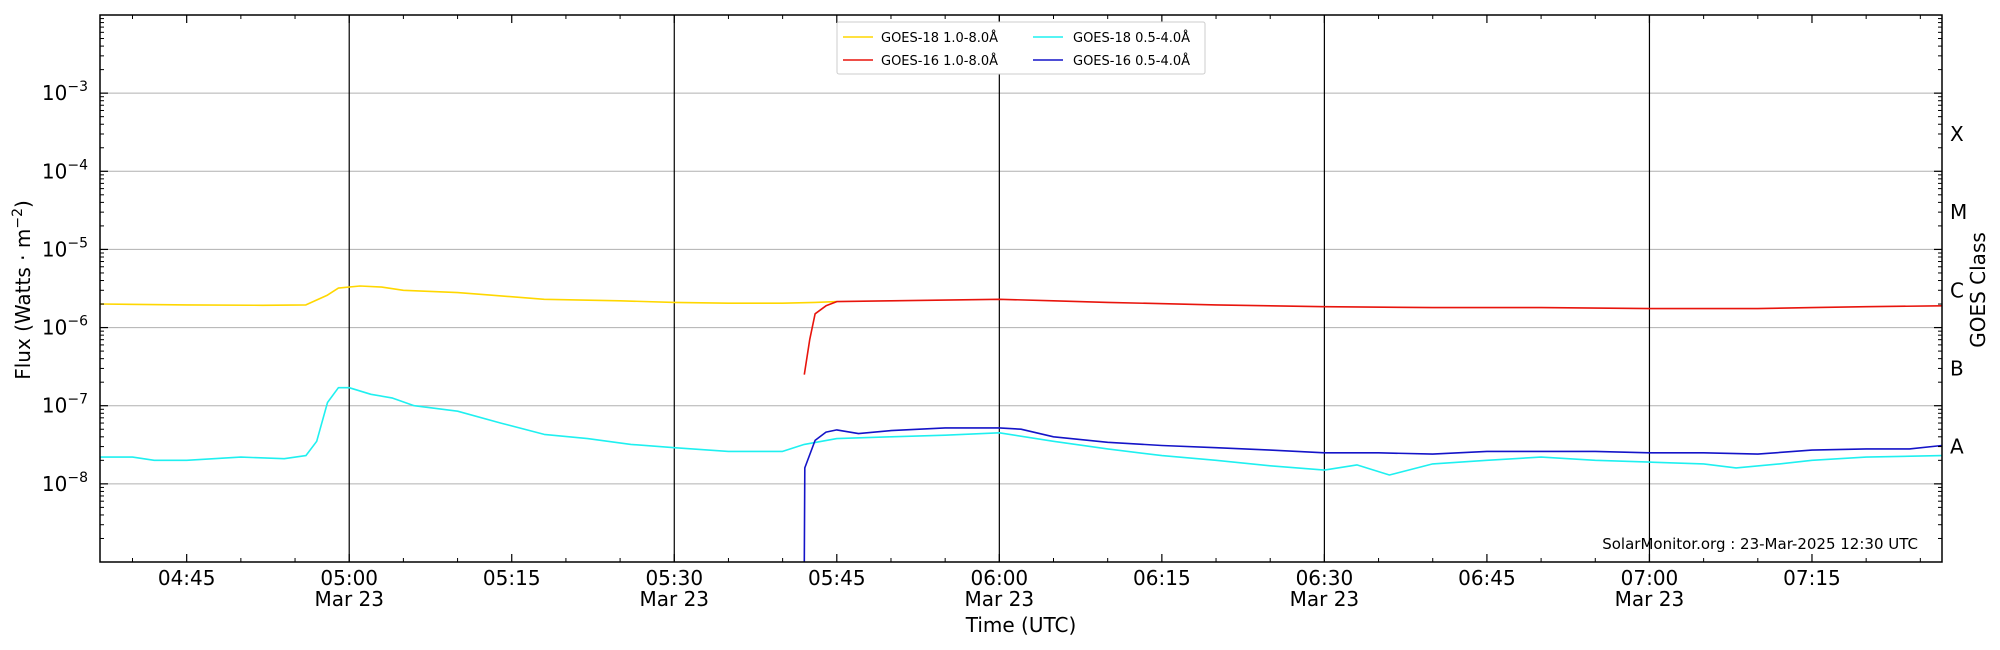  Describe the element at coordinates (65, 248) in the screenshot. I see `y-tick-label: 10⁻⁵` at that location.